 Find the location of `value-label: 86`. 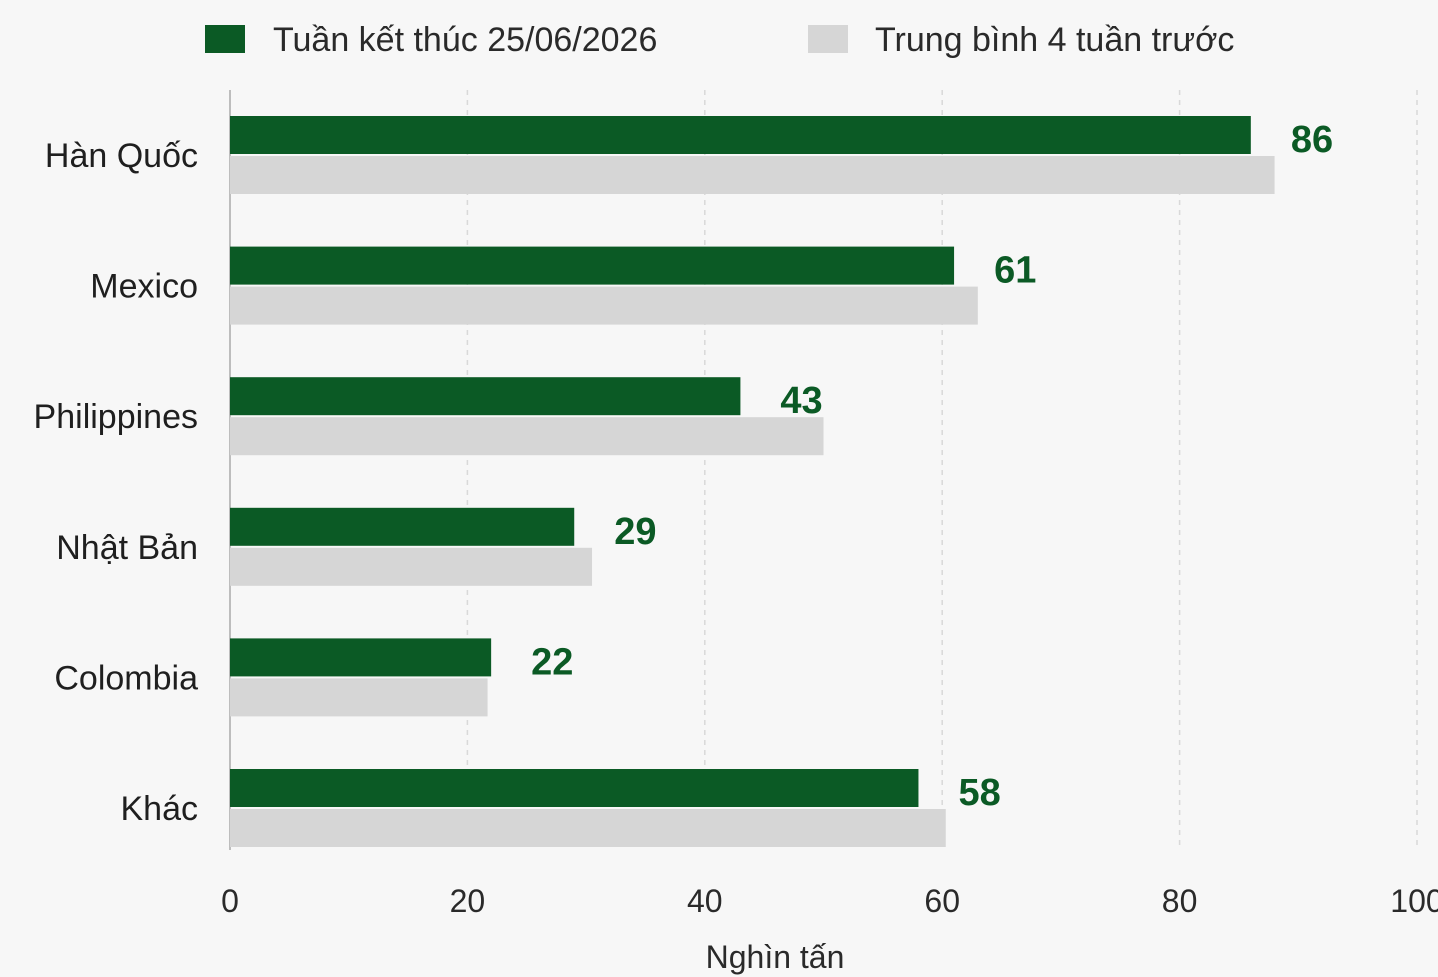

value-label: 86 is located at coordinates (1312, 140).